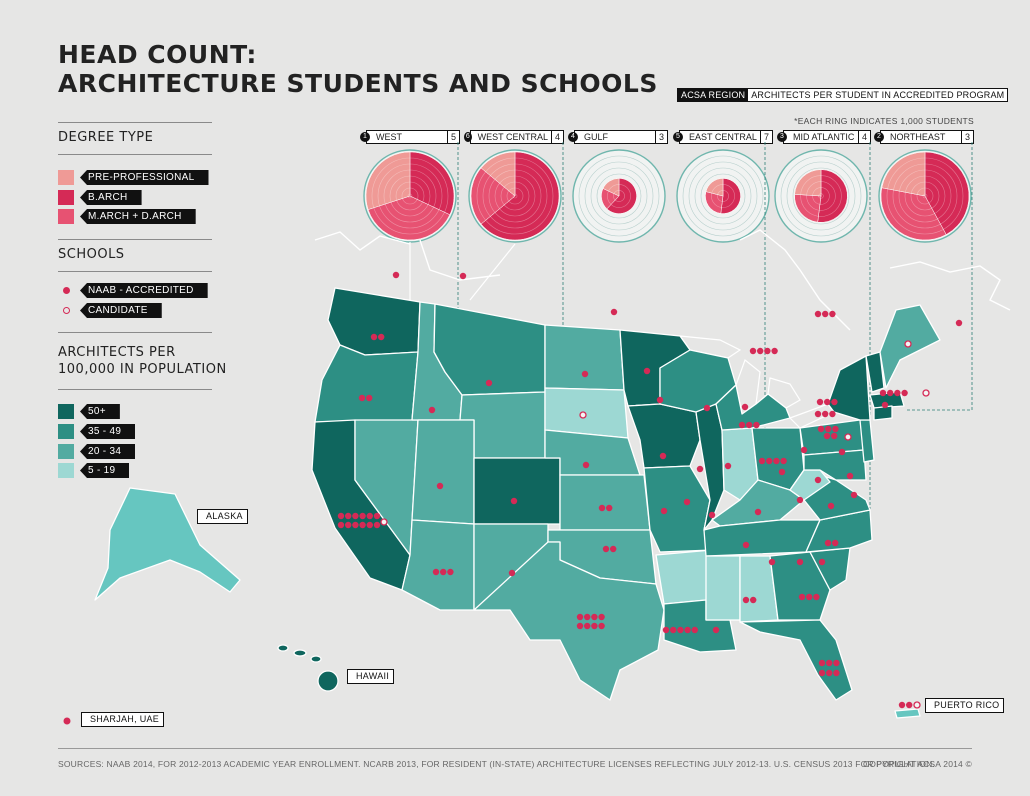  What do you see at coordinates (492, 272) in the screenshot?
I see `leader-west-central` at bounding box center [492, 272].